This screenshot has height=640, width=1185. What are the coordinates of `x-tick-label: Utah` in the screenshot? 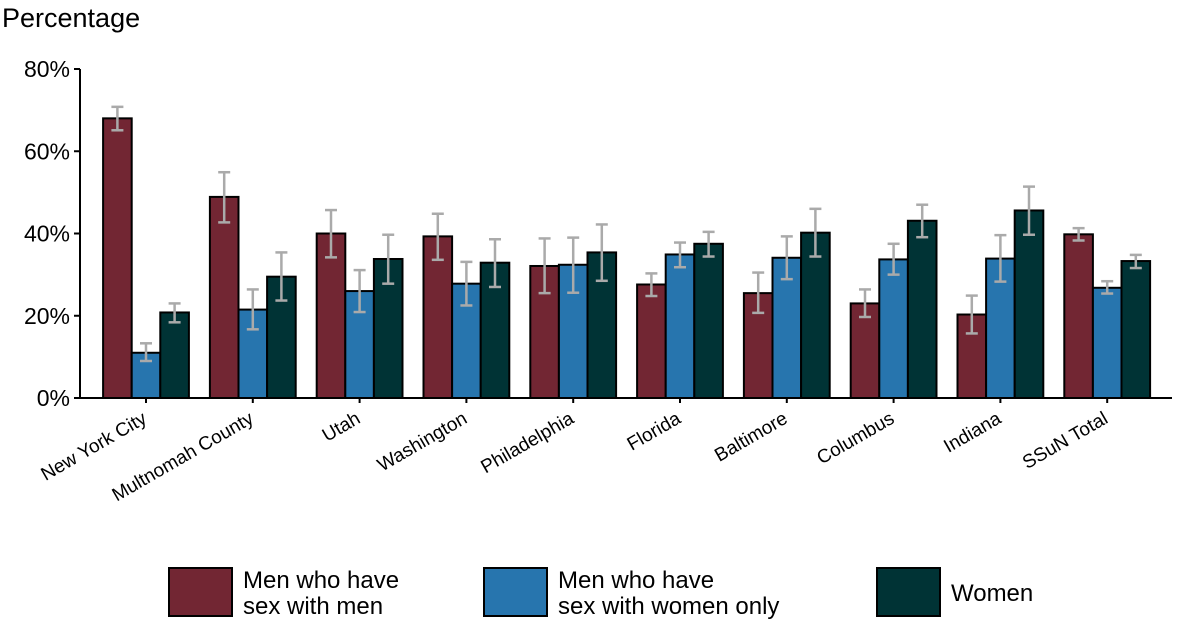 It's located at (341, 427).